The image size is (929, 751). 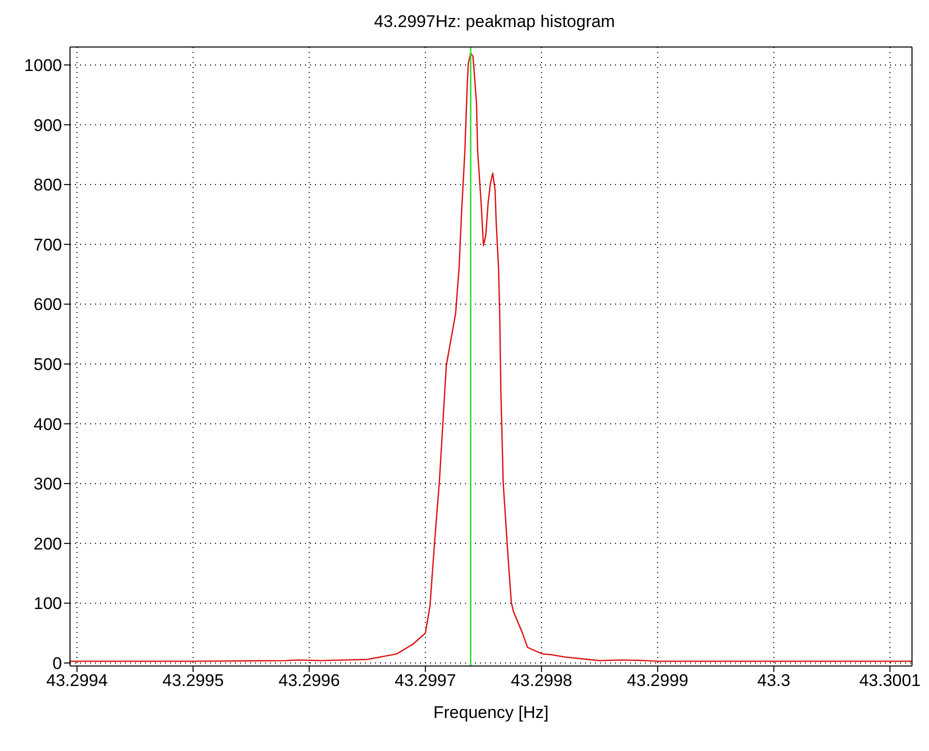 I want to click on x-axis-title: Frequency [Hz], so click(x=491, y=712).